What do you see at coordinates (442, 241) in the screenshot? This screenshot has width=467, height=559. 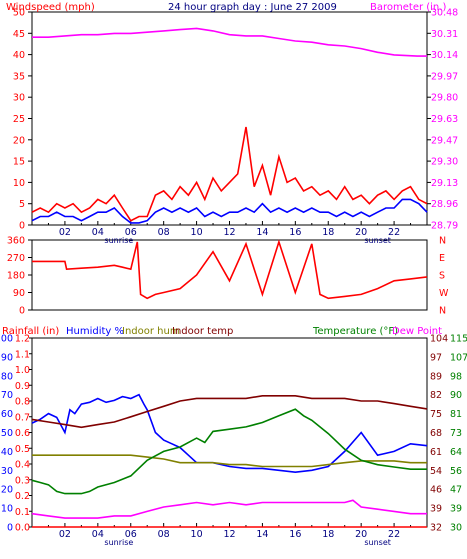 I see `dir-compass-label: N` at bounding box center [442, 241].